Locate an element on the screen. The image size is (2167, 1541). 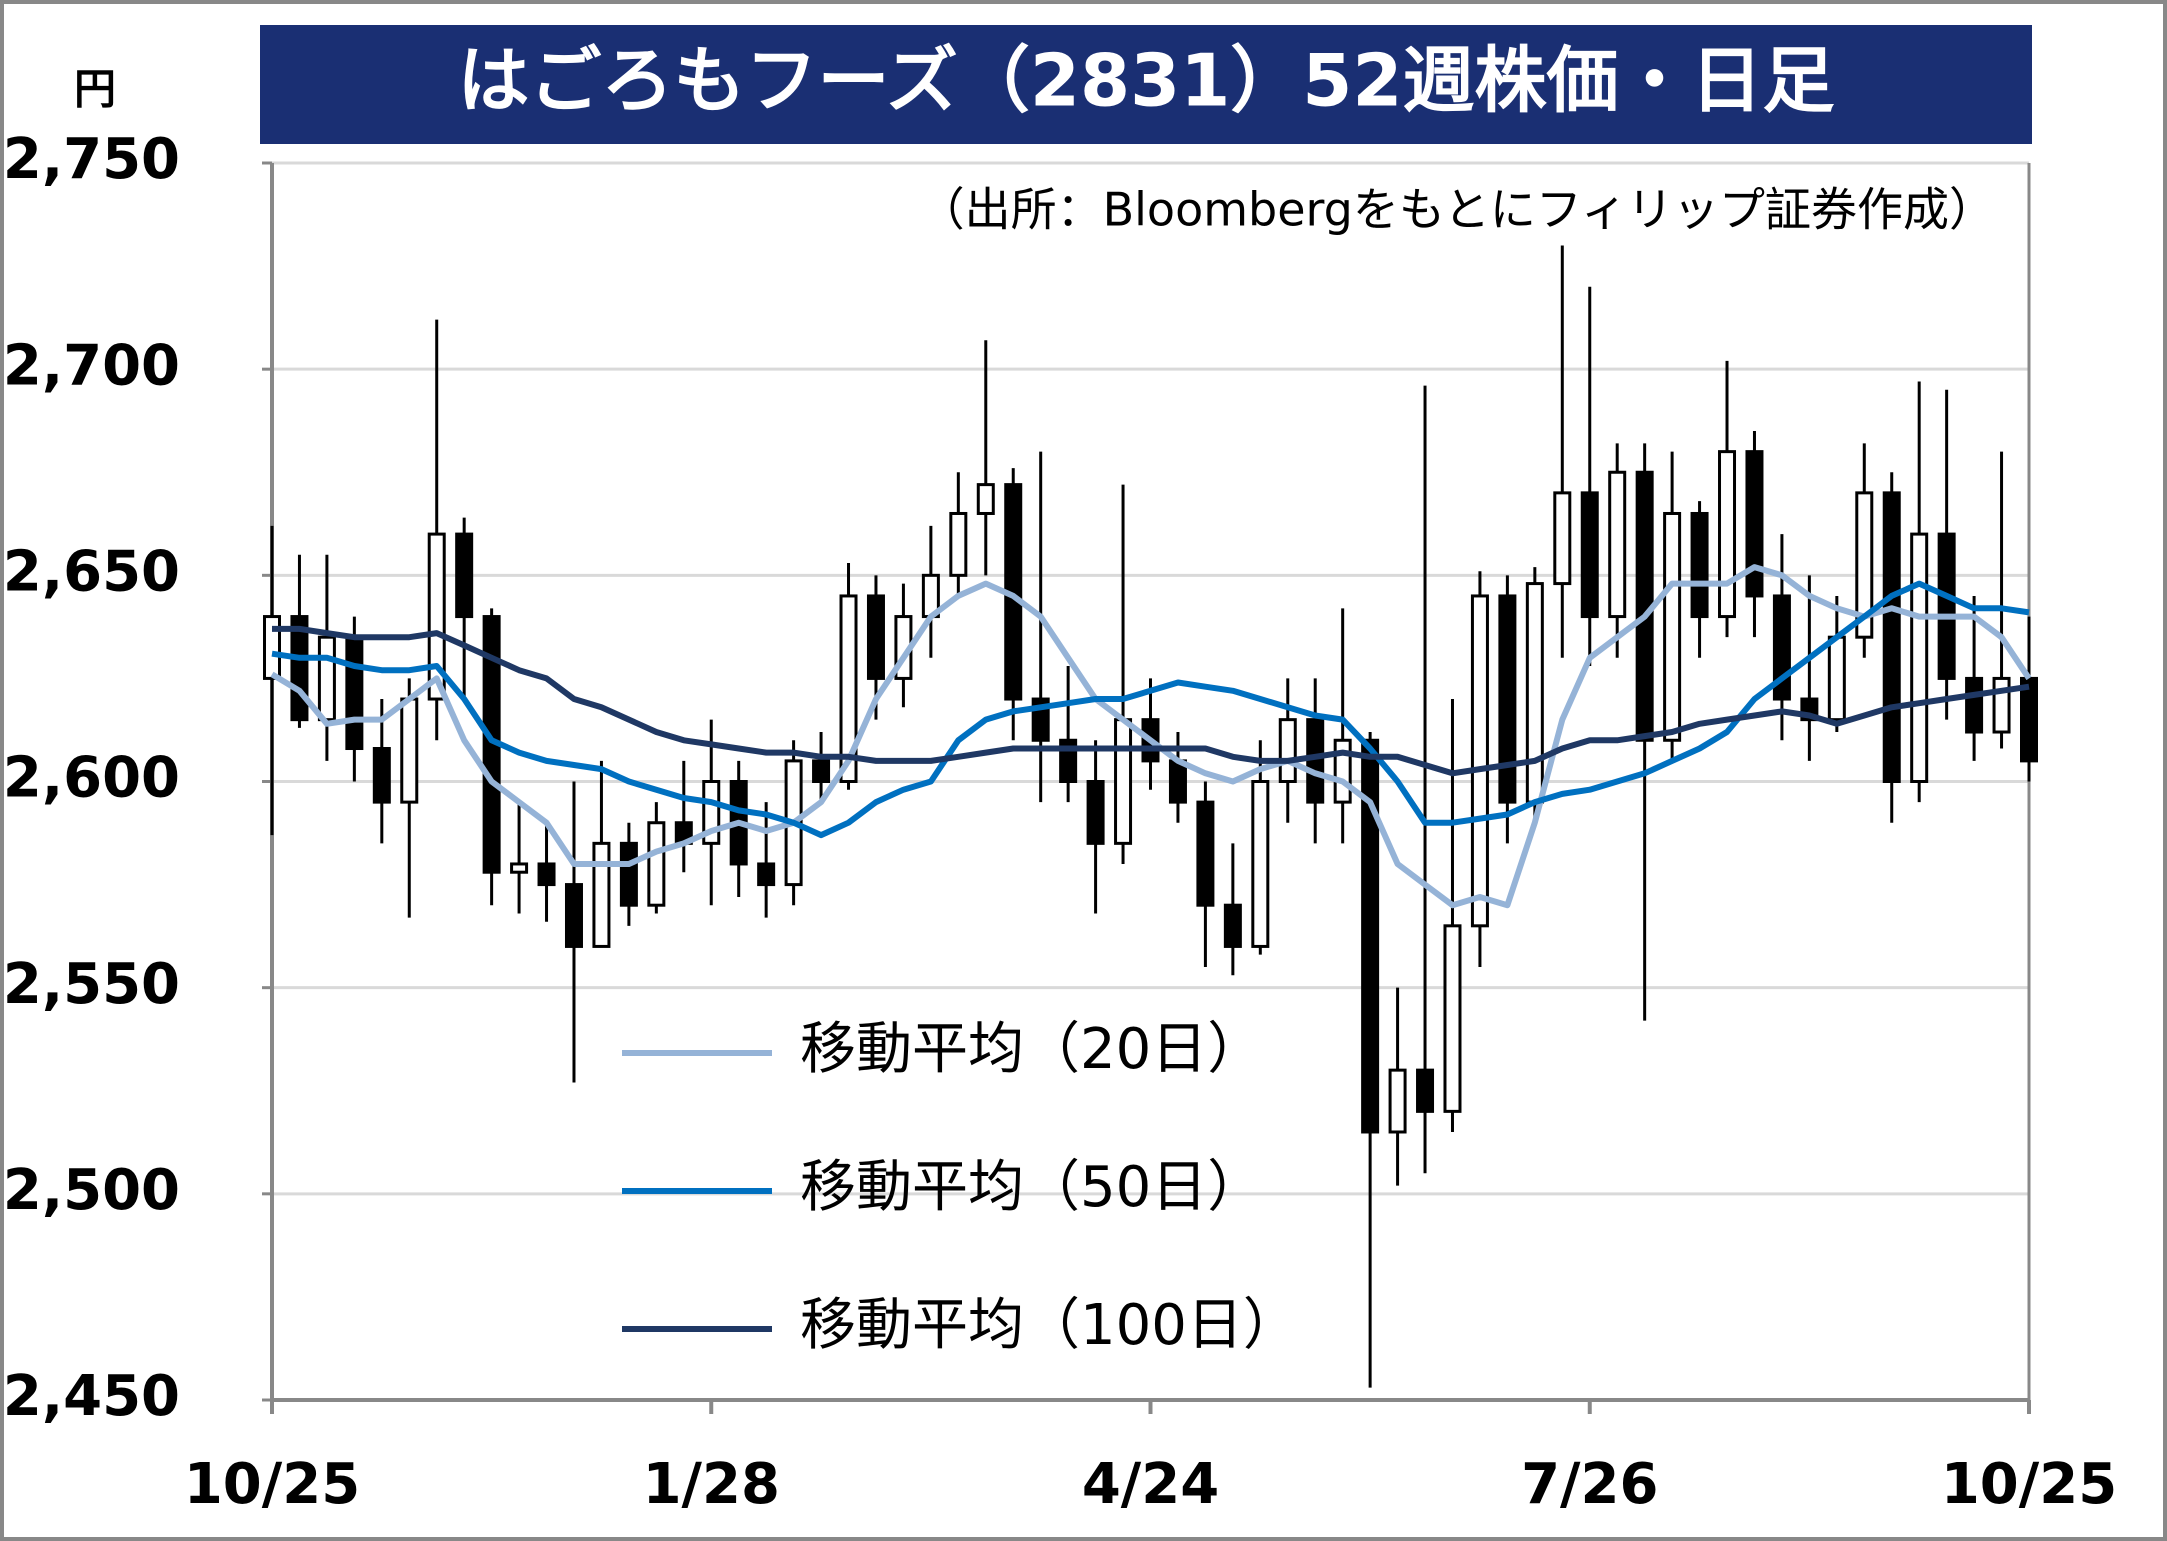
y-tick-label: 2,700 is located at coordinates (91, 365).